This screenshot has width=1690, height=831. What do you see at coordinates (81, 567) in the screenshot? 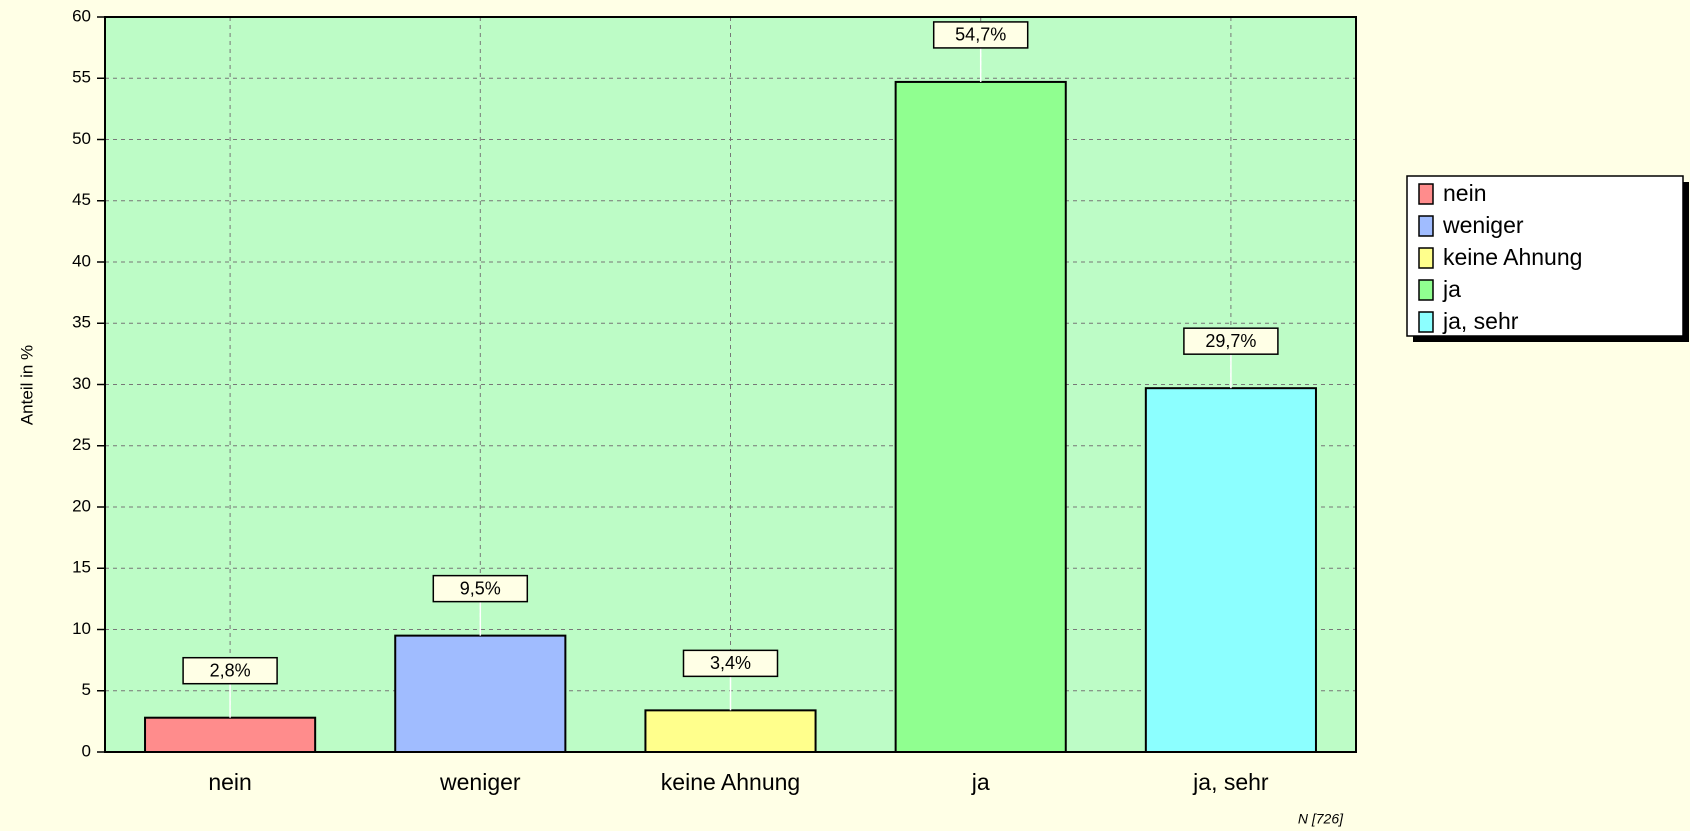
I see `y-tick-label: 15` at bounding box center [81, 567].